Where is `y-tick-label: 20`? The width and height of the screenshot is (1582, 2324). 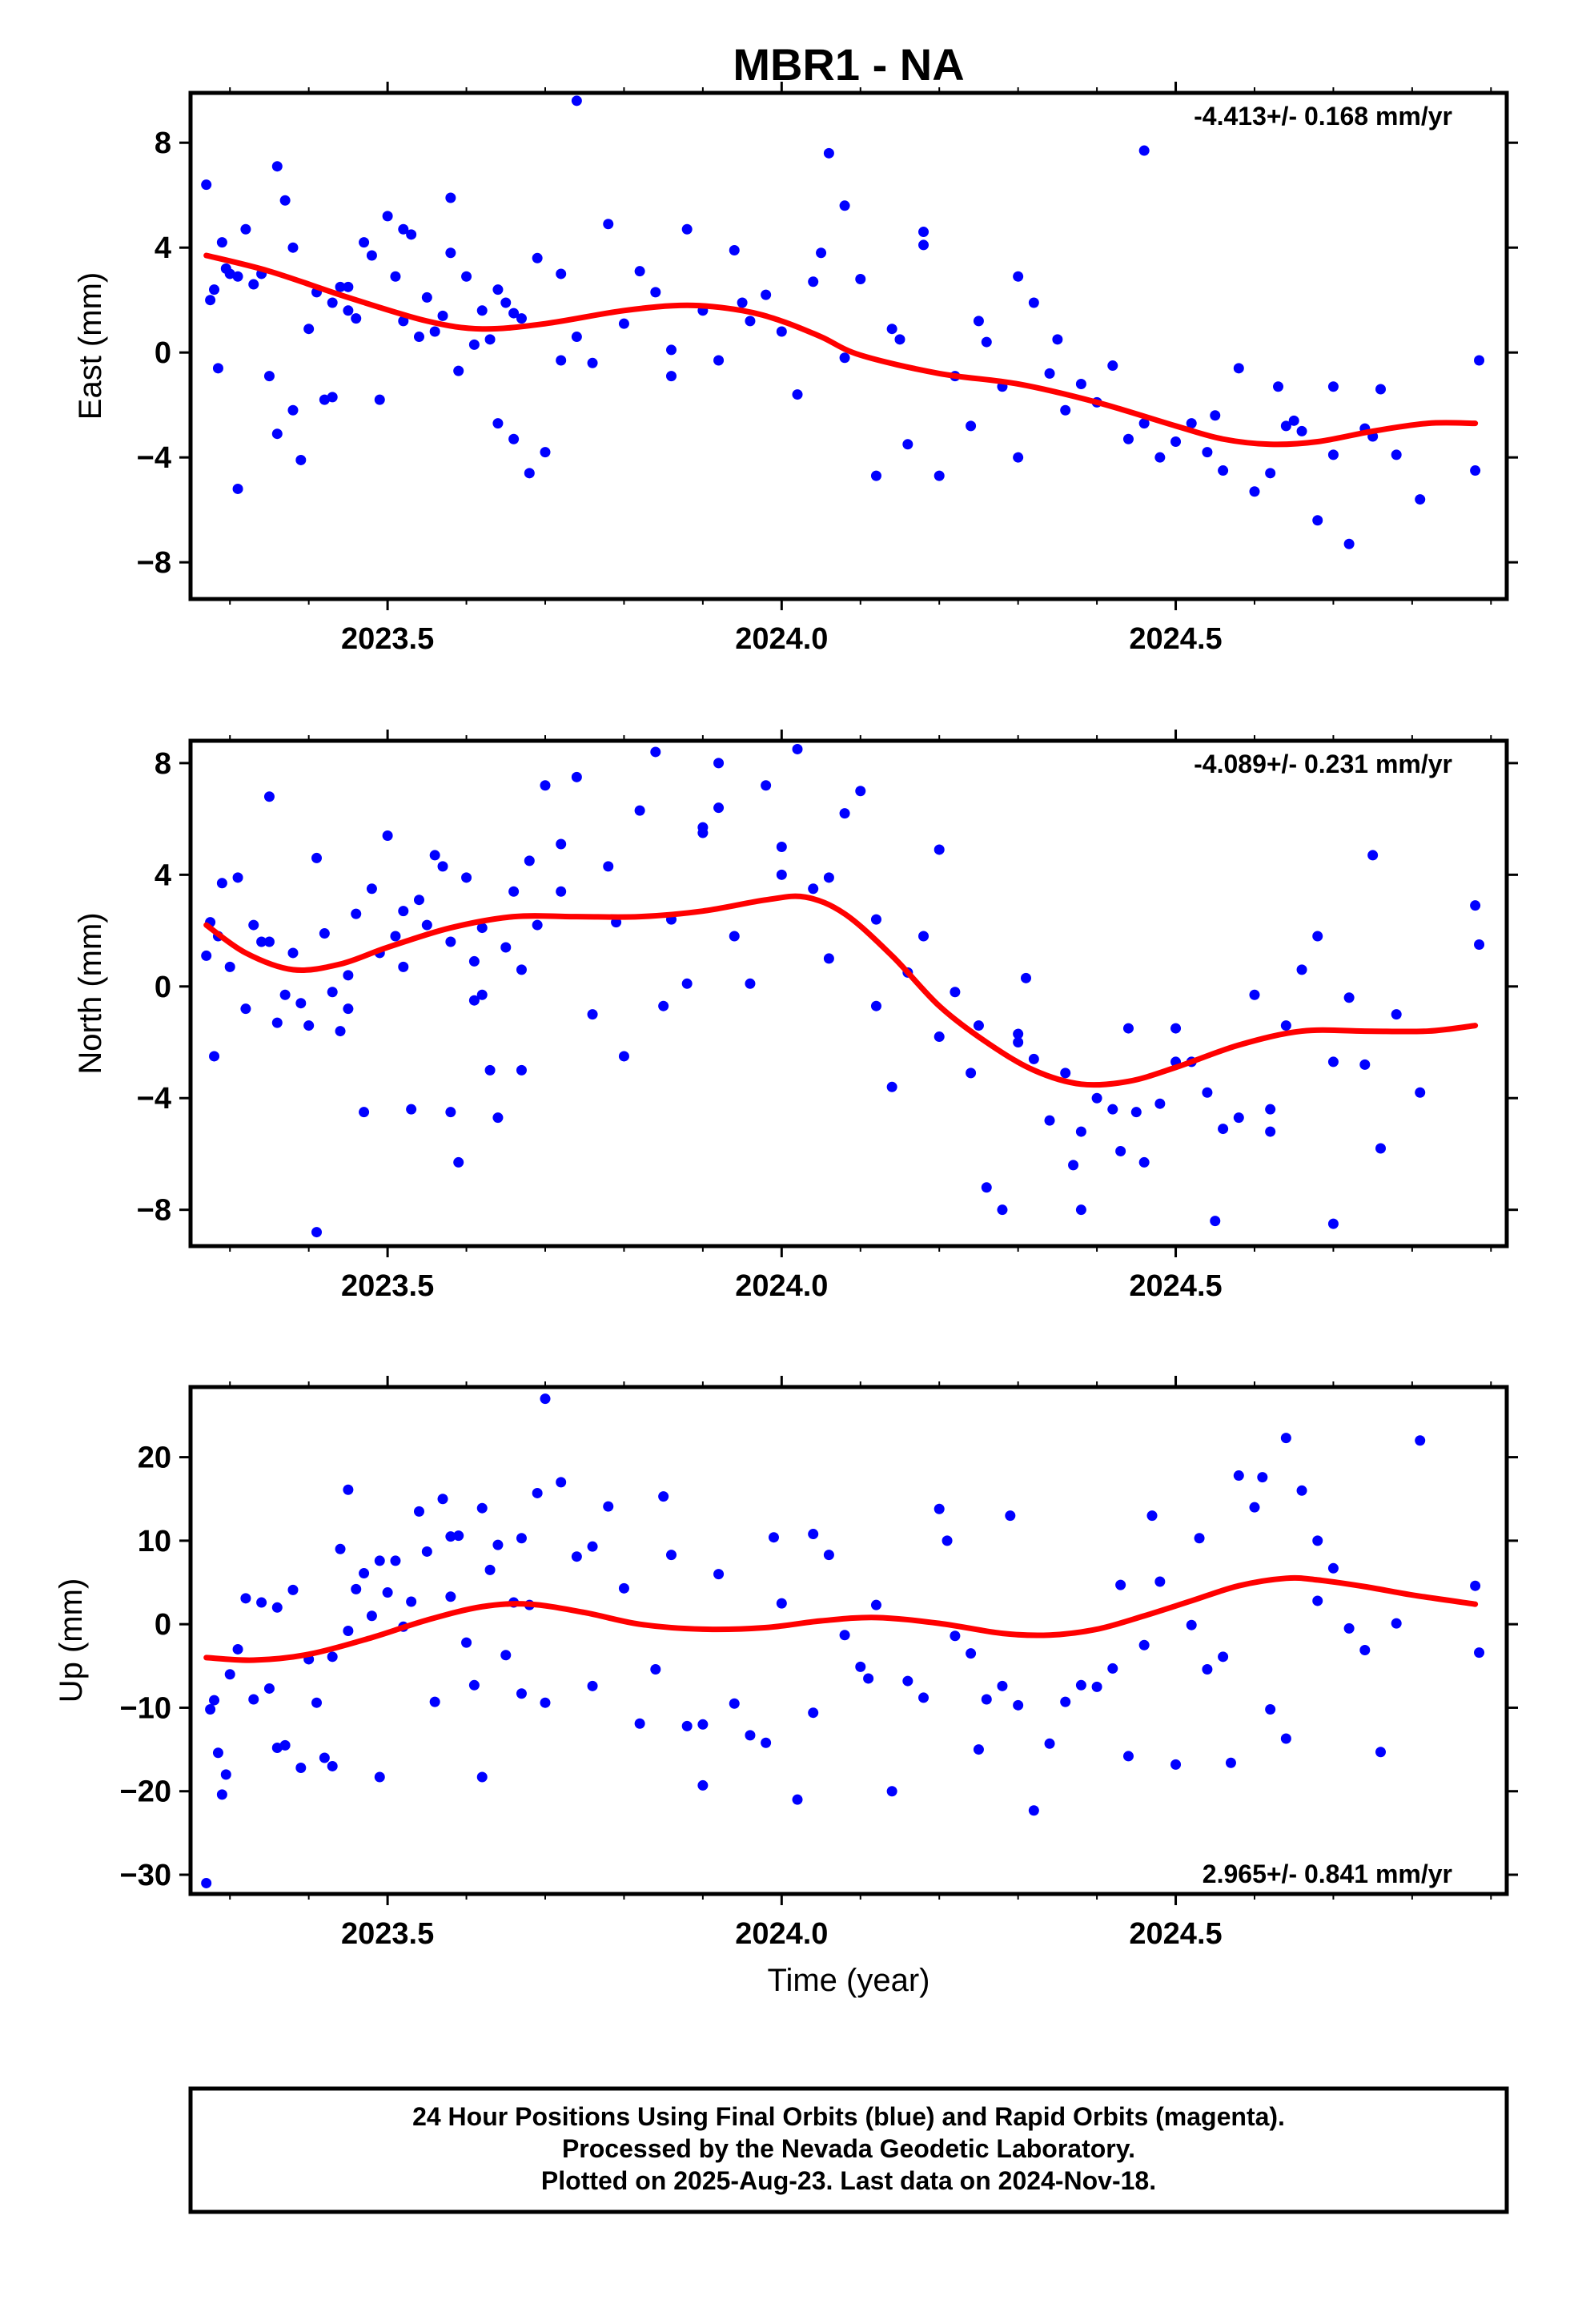
y-tick-label: 20 is located at coordinates (154, 1458).